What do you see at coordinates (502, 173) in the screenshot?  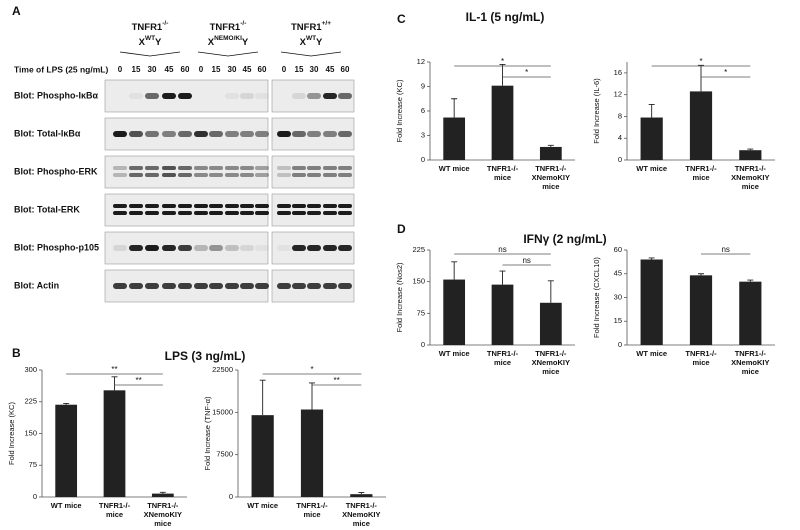 I see `x-tick-label: TNFR1-/- mice` at bounding box center [502, 173].